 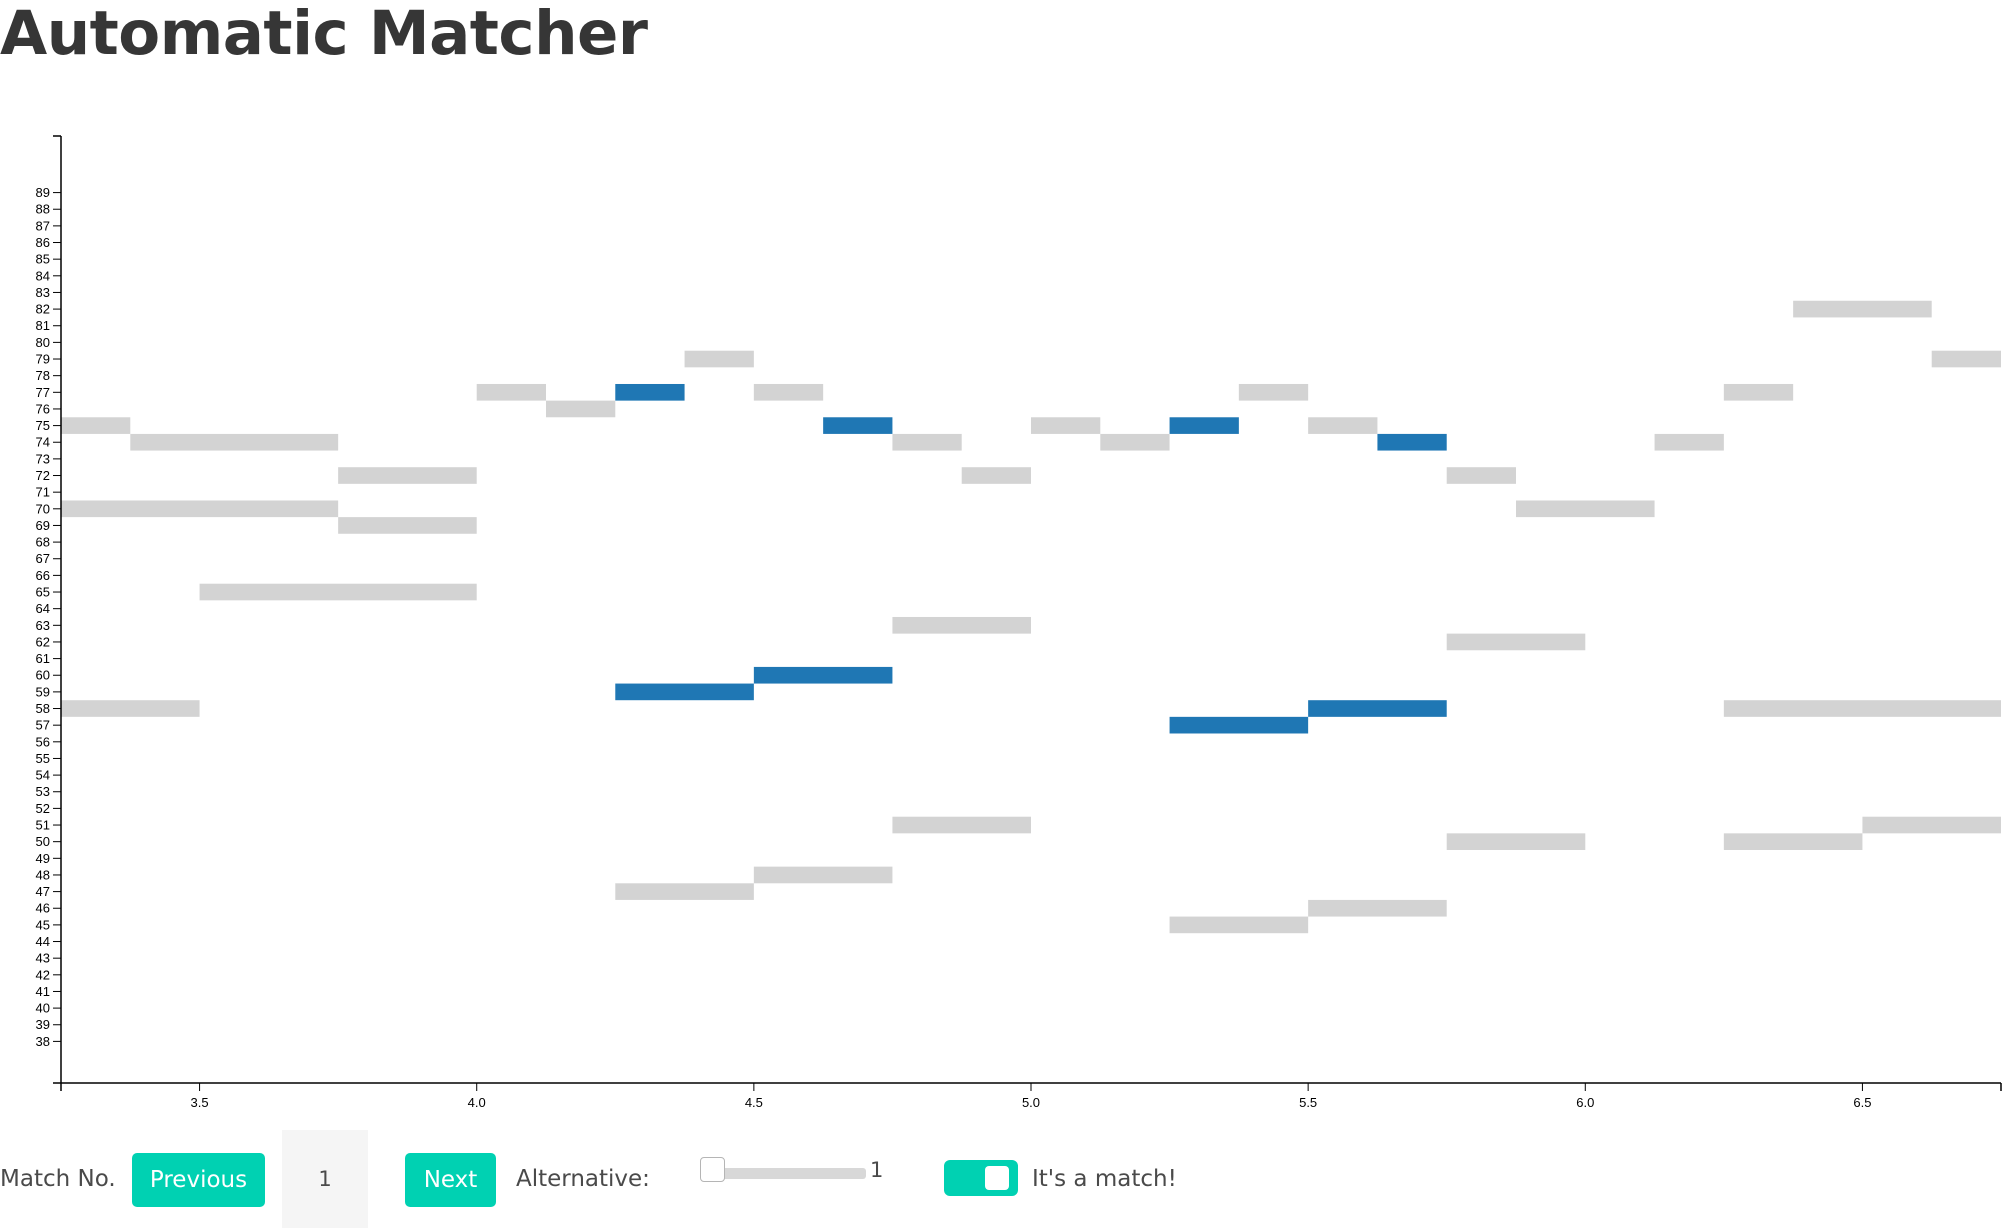 I want to click on y-tick-label-63: 63, so click(x=43, y=625).